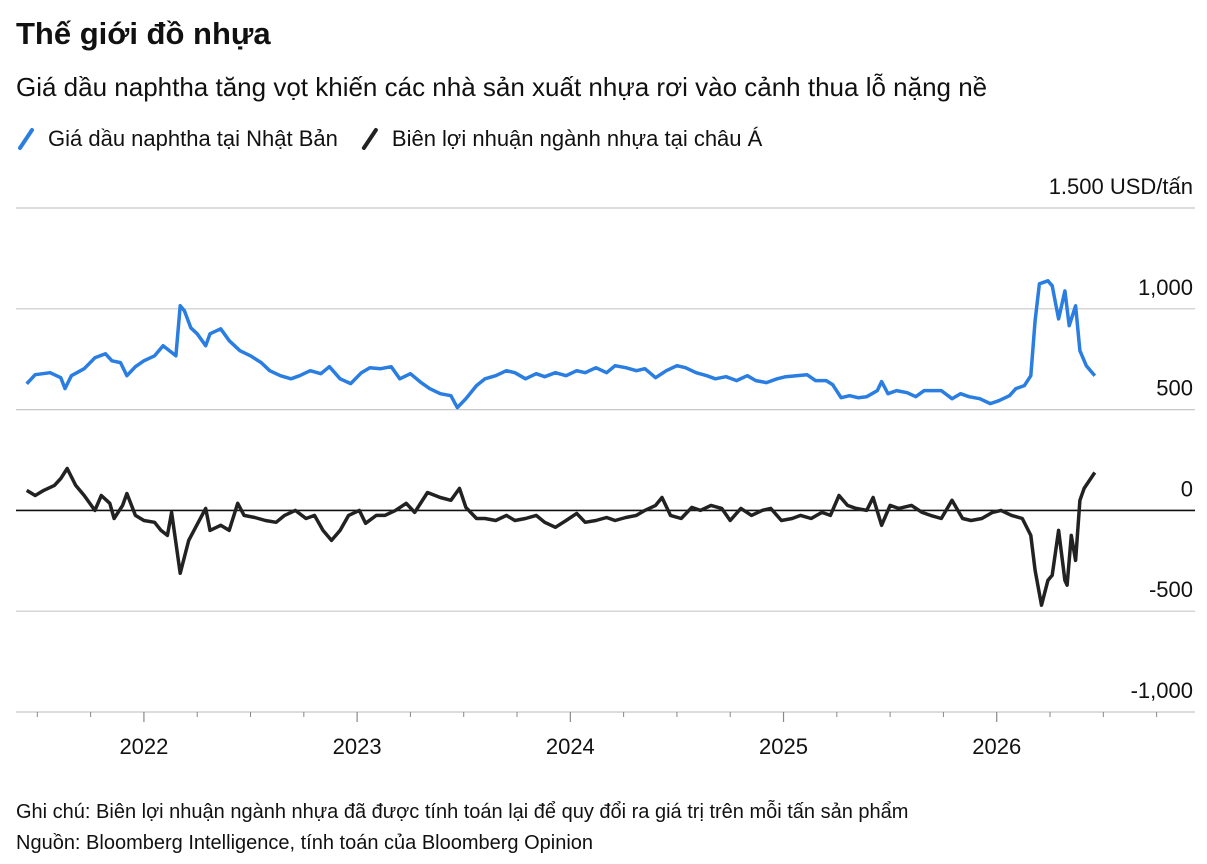 The image size is (1207, 864). Describe the element at coordinates (1171, 589) in the screenshot. I see `y-tick-label: -500` at that location.